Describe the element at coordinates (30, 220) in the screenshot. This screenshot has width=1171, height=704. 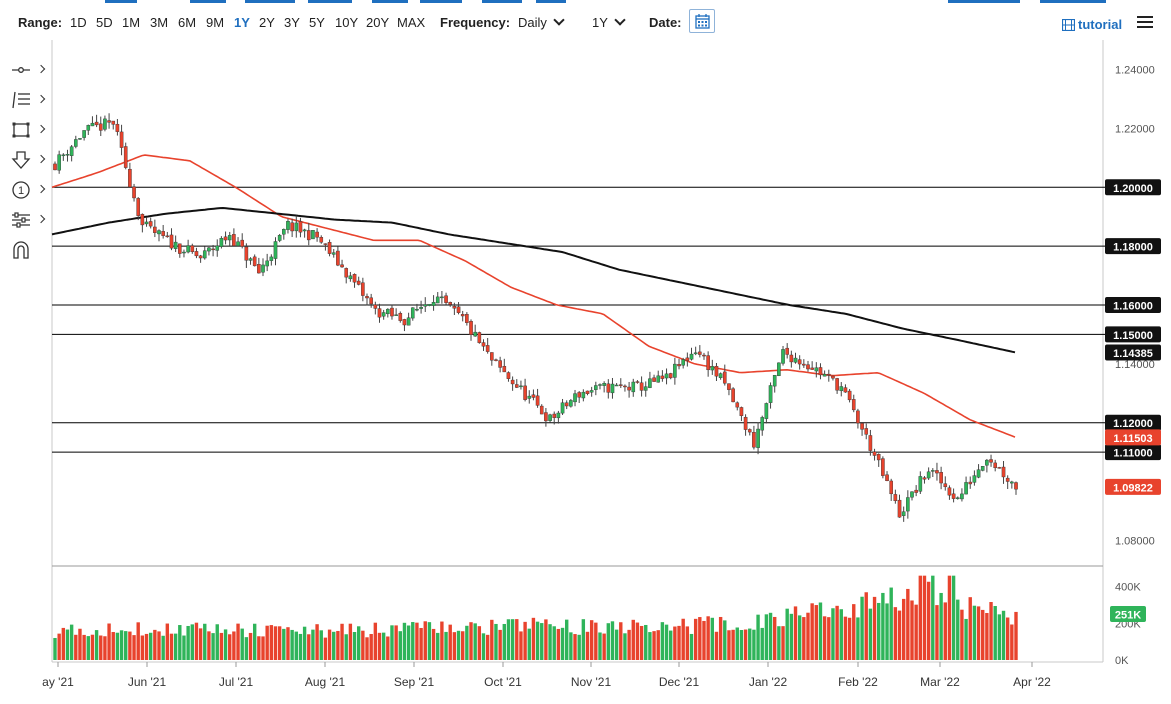
I see `indicator-tool-button` at that location.